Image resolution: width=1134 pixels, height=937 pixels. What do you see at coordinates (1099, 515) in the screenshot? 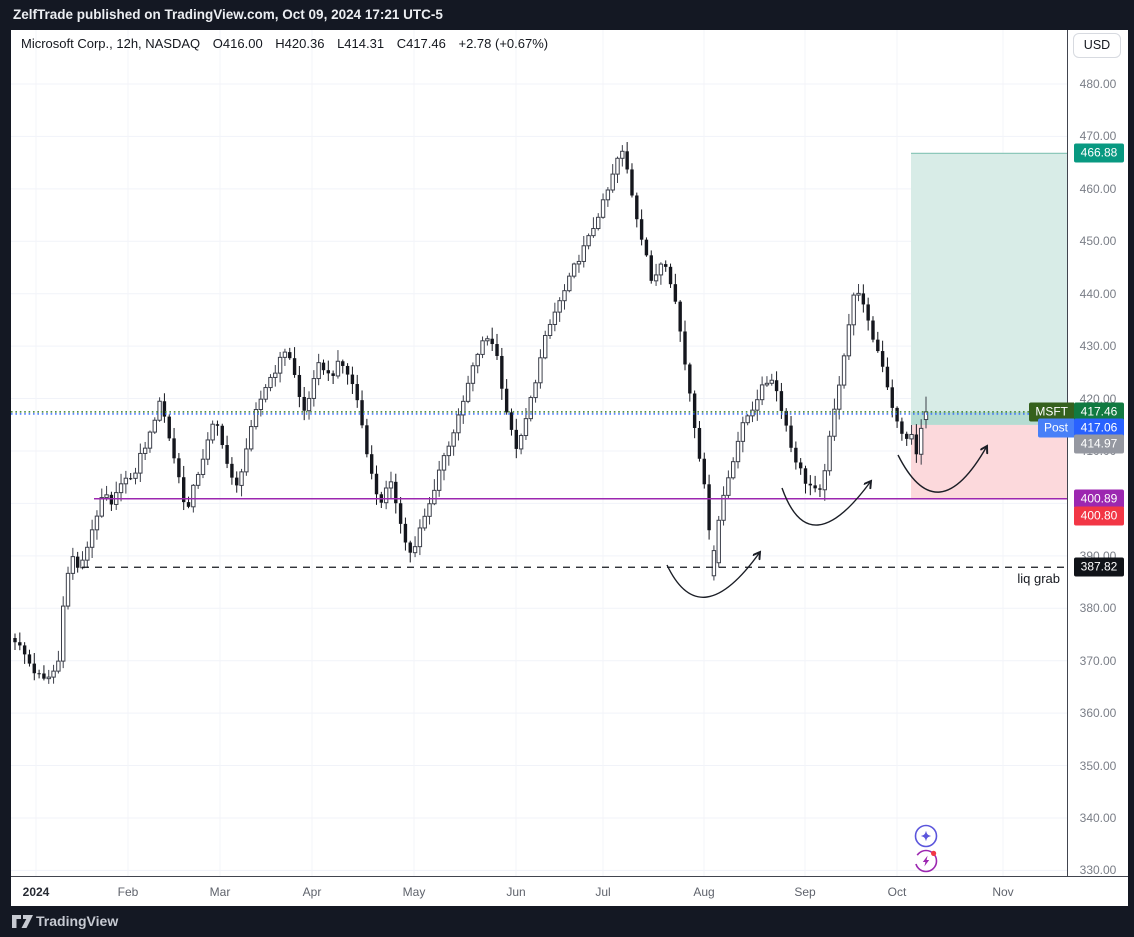
I see `stop-price-label: 400.80` at bounding box center [1099, 515].